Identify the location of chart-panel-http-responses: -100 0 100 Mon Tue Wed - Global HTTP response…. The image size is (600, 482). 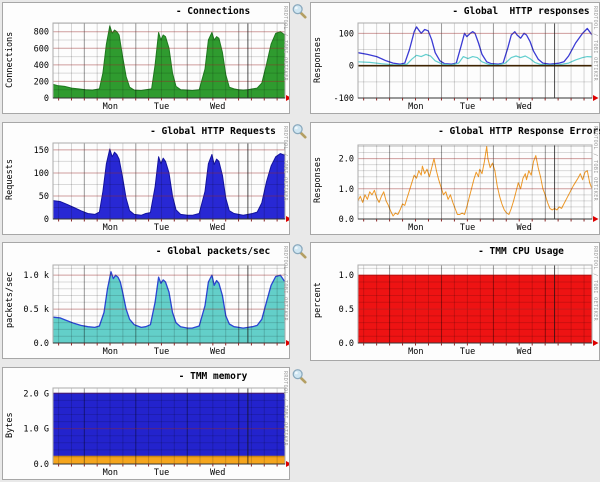
(455, 58).